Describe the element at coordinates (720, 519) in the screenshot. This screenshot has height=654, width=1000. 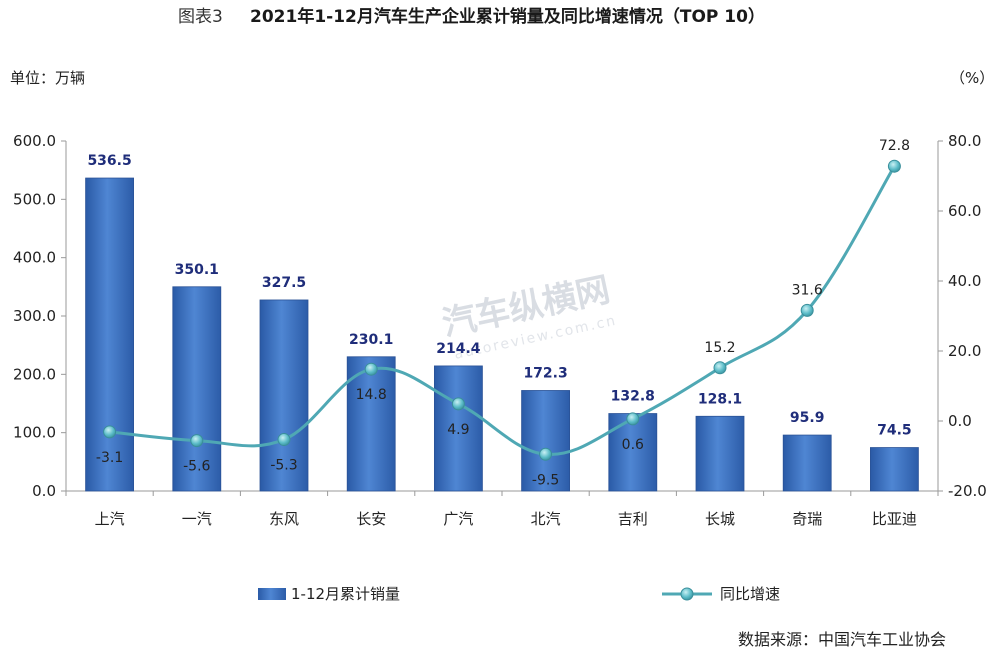
I see `category-label: 长城` at that location.